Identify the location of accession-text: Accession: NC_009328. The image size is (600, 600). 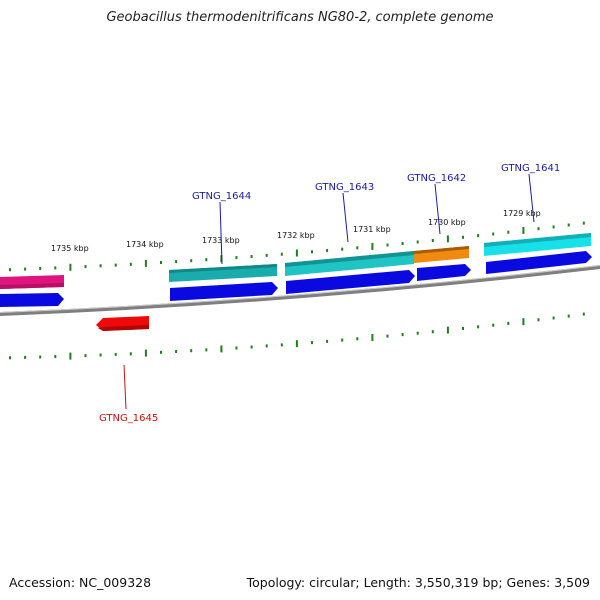
(80, 582).